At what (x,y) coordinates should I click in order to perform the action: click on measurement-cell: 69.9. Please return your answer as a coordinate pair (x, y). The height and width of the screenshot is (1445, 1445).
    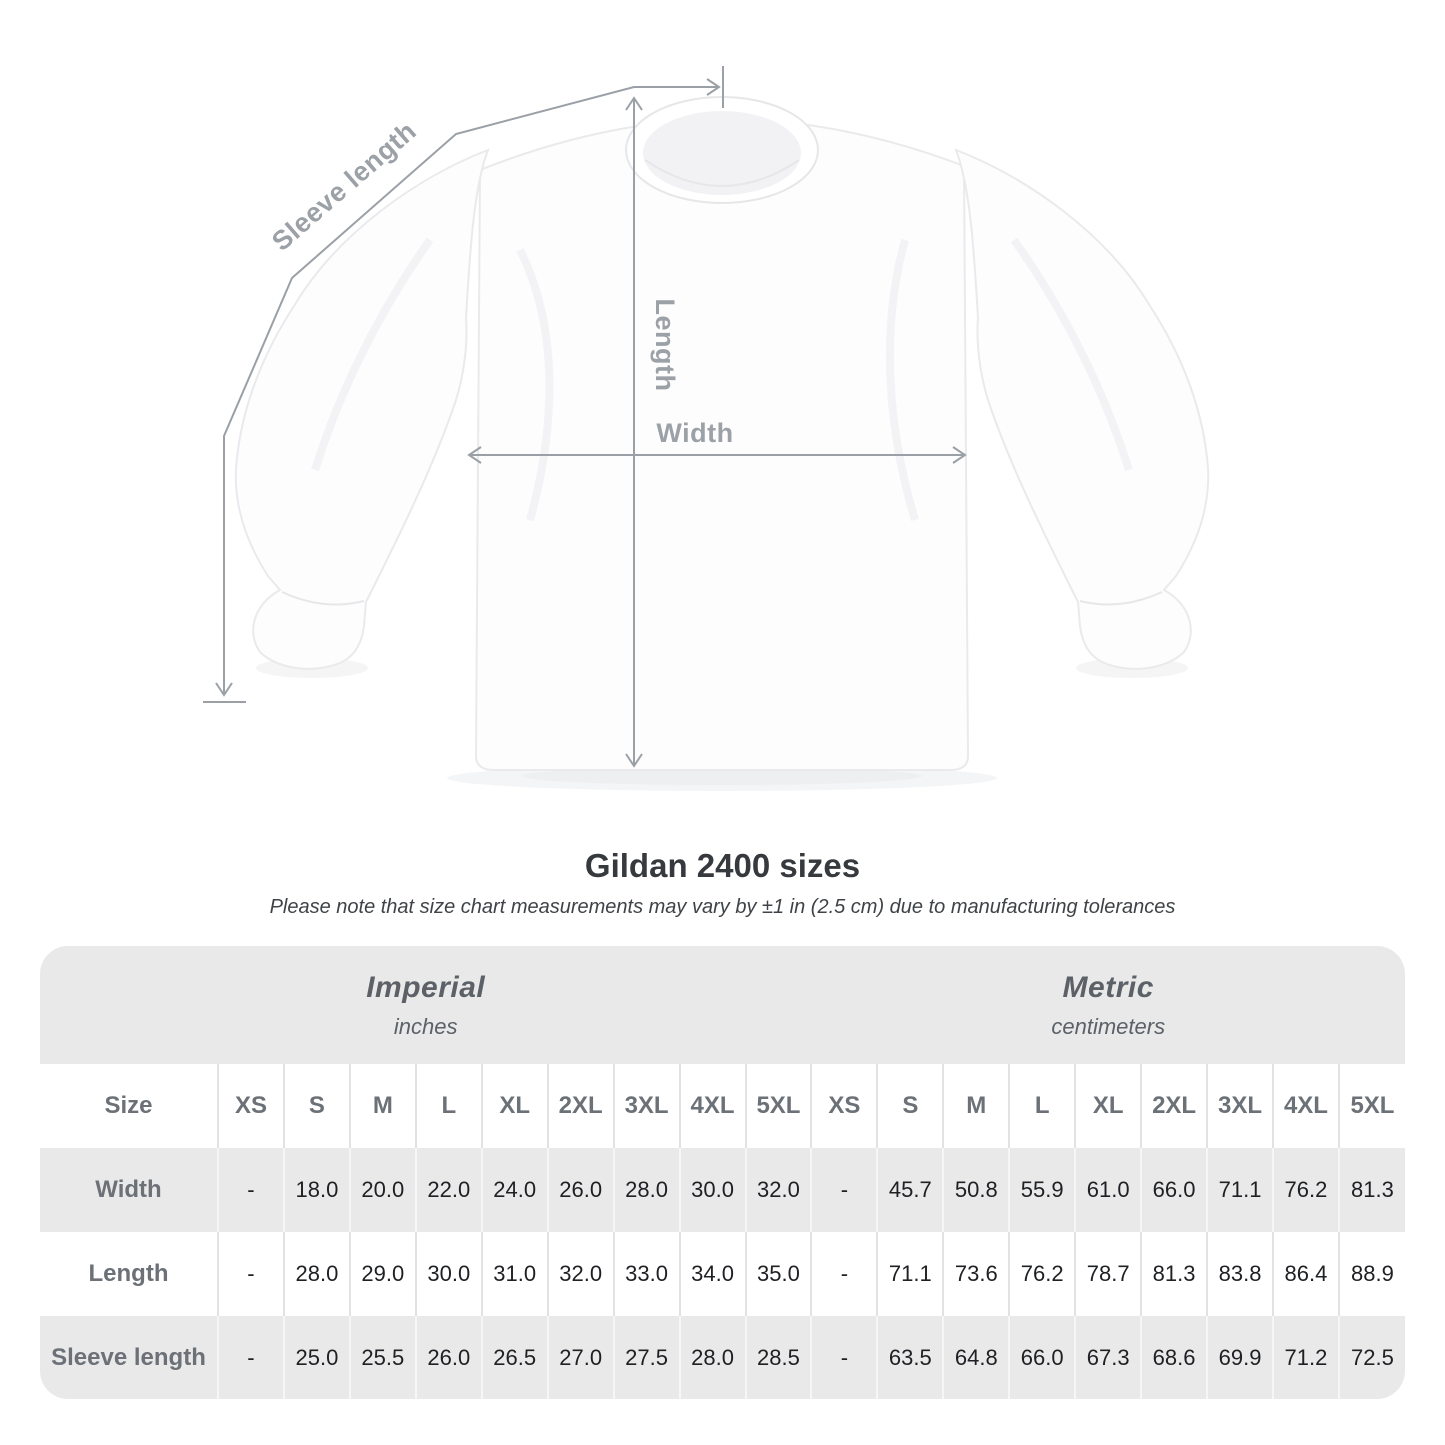
    Looking at the image, I should click on (1239, 1357).